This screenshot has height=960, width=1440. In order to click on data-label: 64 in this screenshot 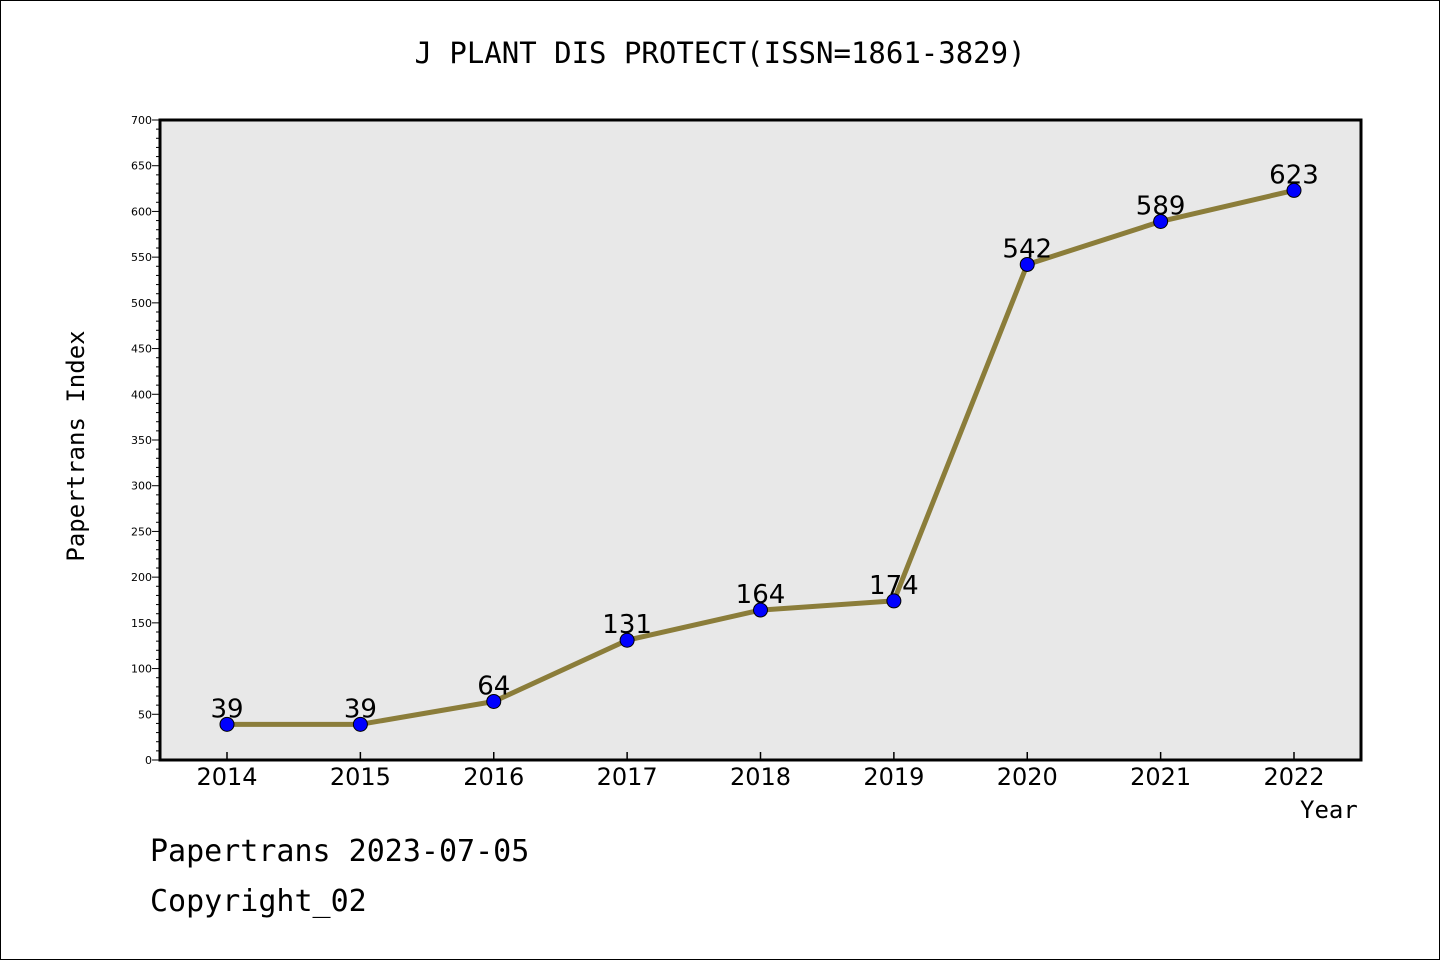, I will do `click(493, 686)`.